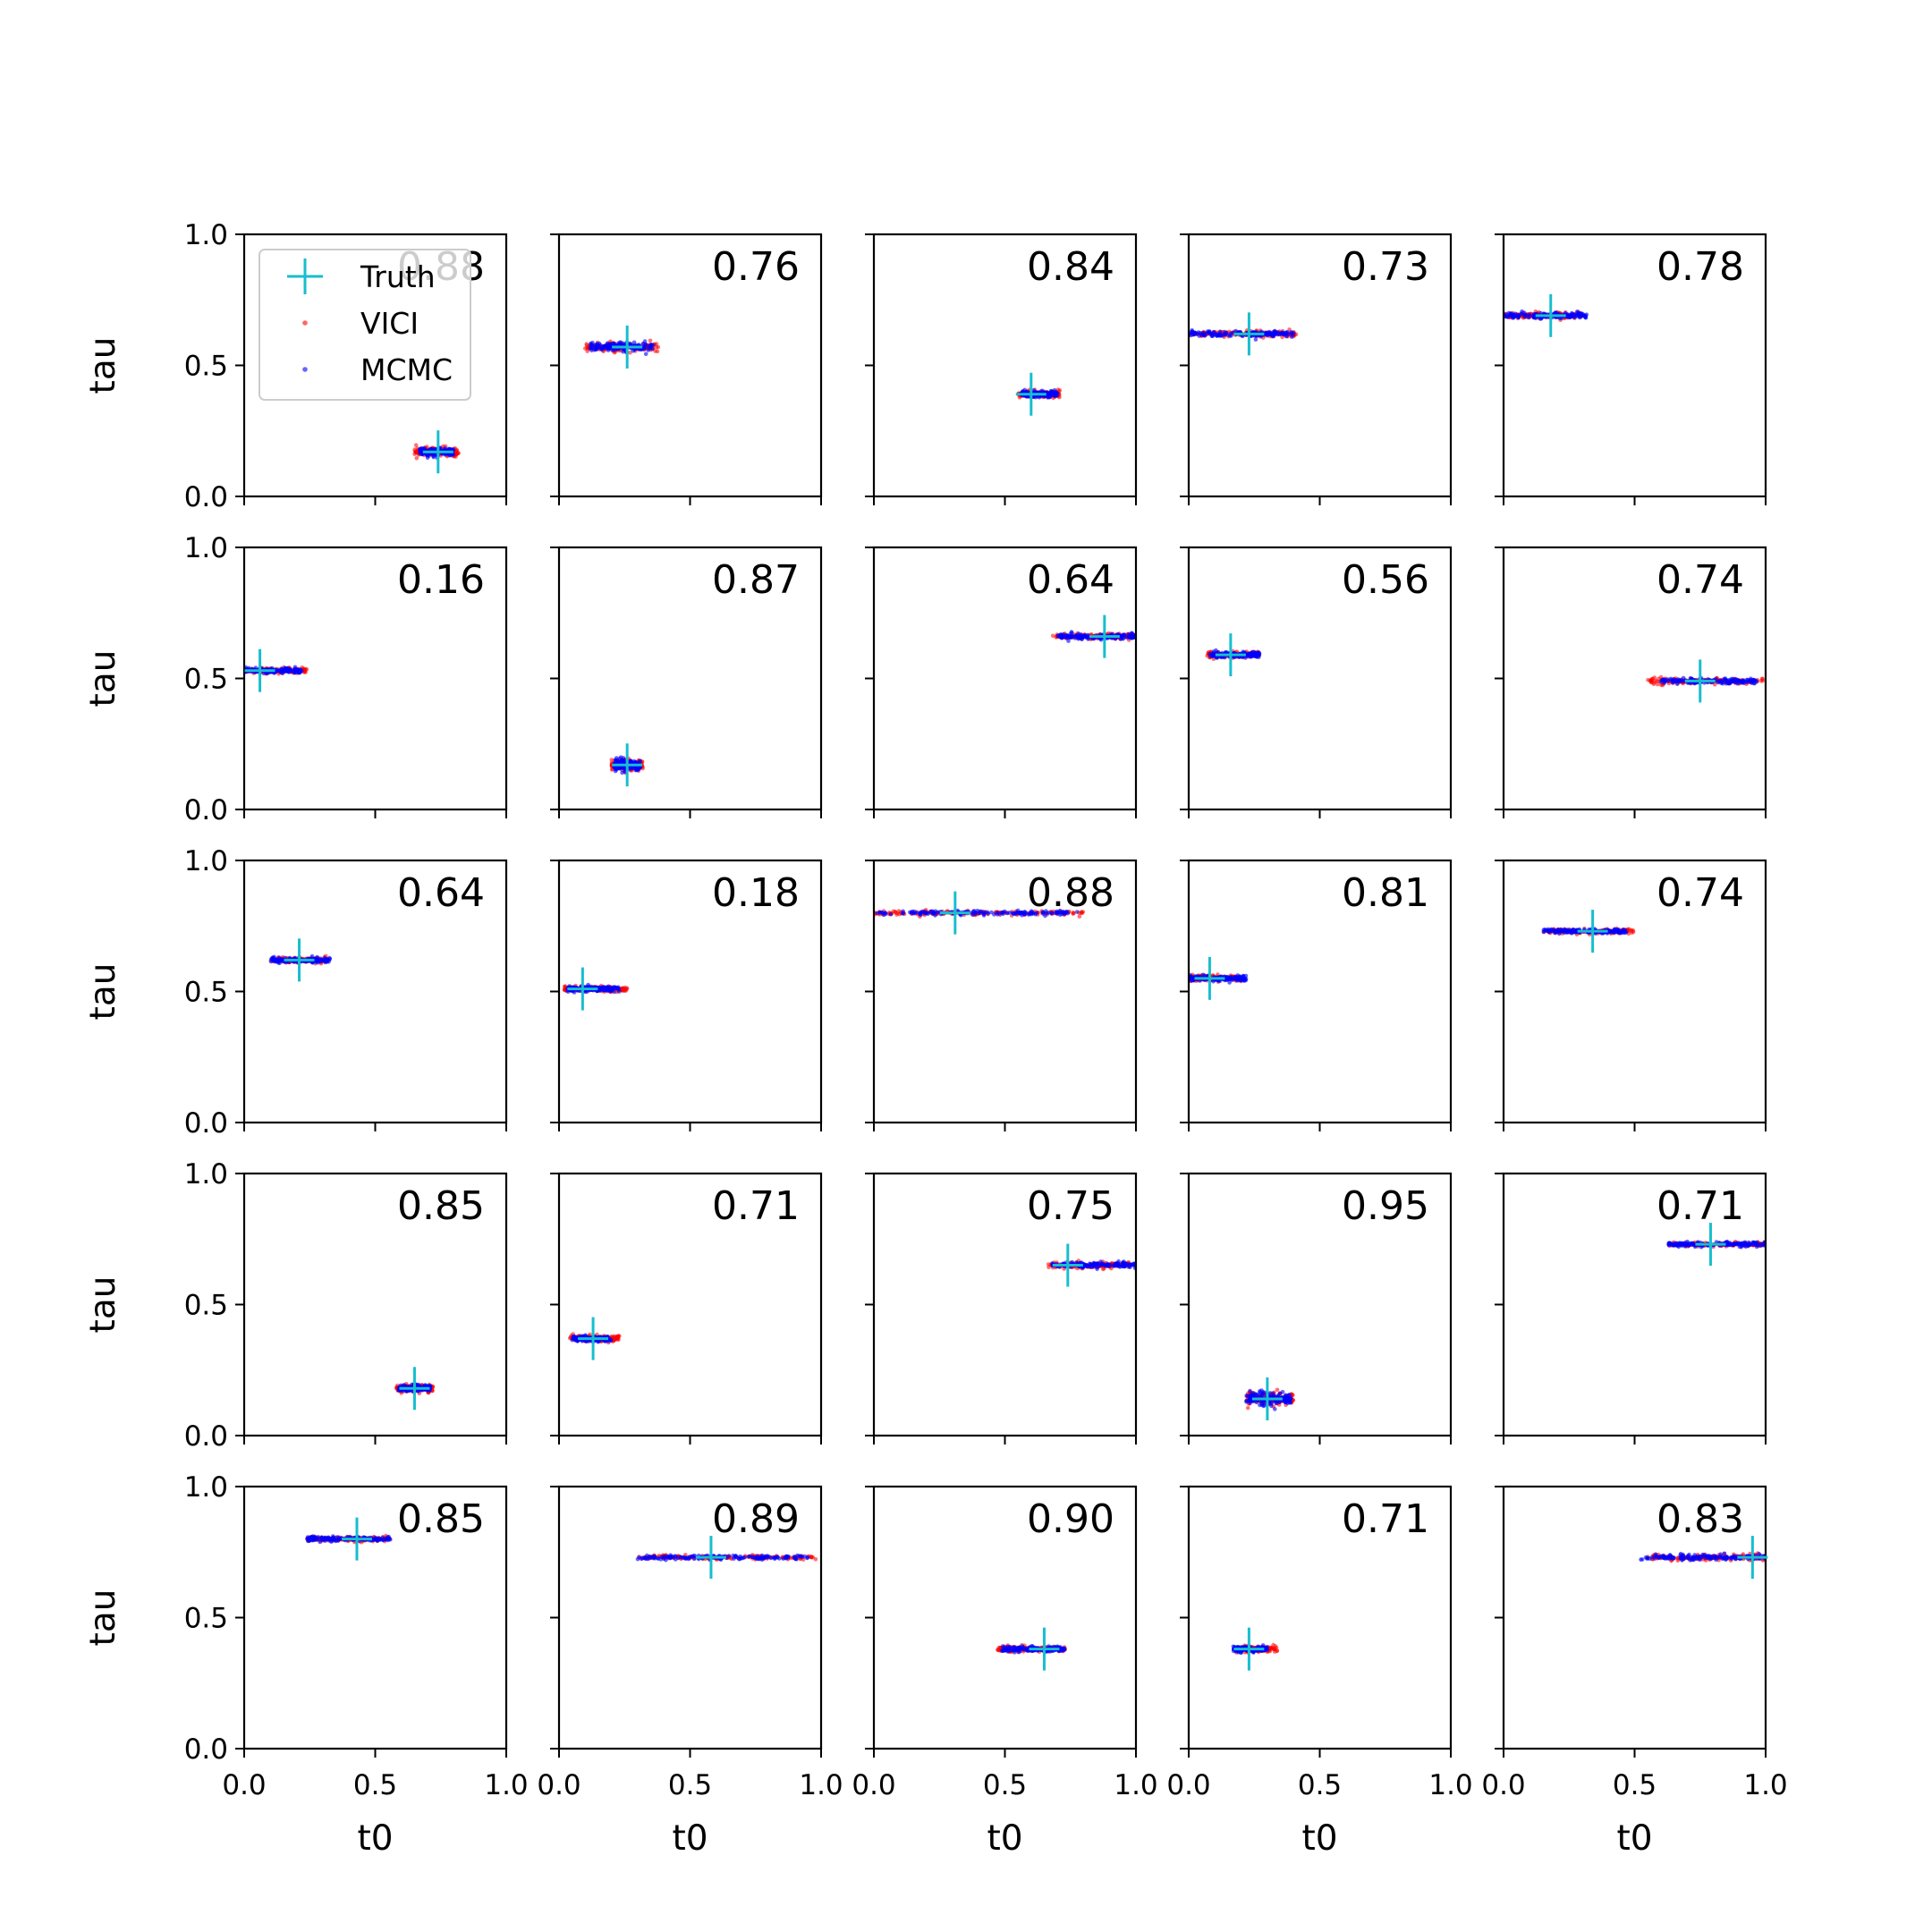 The width and height of the screenshot is (1932, 1932). What do you see at coordinates (103, 365) in the screenshot?
I see `y-axis-label: tau` at bounding box center [103, 365].